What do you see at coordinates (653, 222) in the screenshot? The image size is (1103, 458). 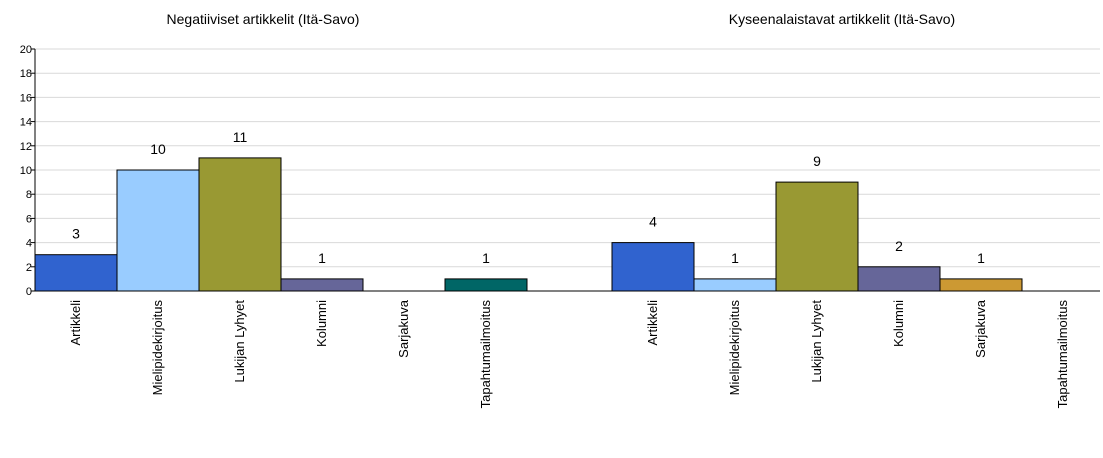 I see `data-label: 4` at bounding box center [653, 222].